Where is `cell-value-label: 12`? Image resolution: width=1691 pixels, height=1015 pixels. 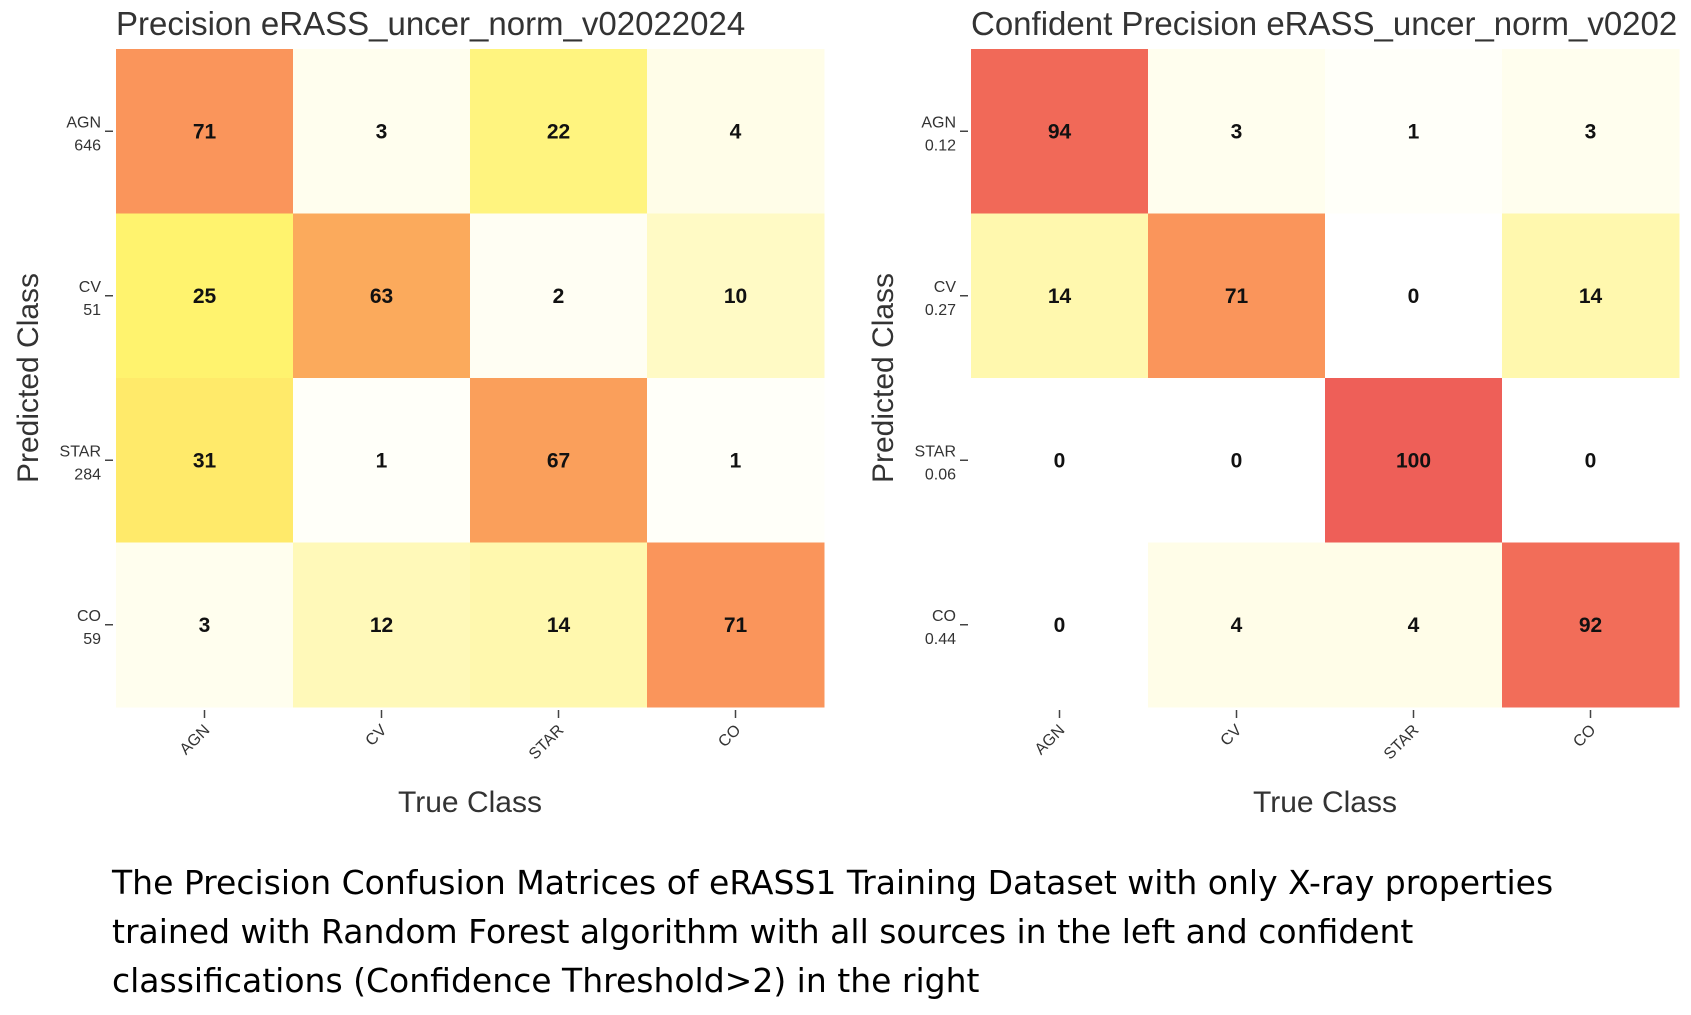 cell-value-label: 12 is located at coordinates (381, 625).